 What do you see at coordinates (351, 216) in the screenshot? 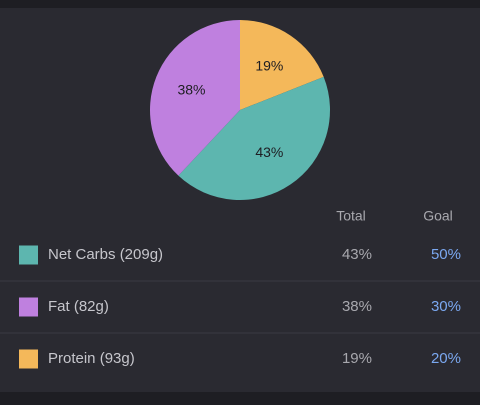
I see `column-header: Total` at bounding box center [351, 216].